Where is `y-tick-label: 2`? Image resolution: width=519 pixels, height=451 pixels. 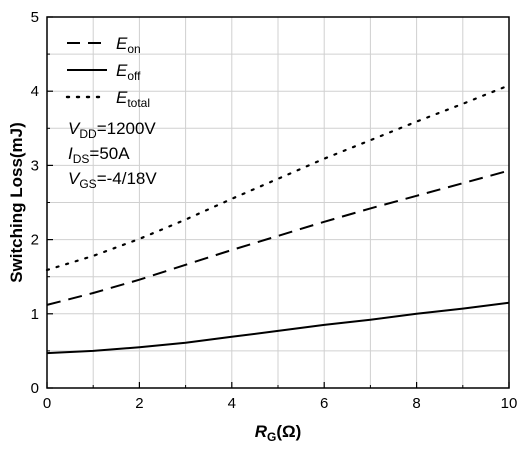
y-tick-label: 2 is located at coordinates (35, 240).